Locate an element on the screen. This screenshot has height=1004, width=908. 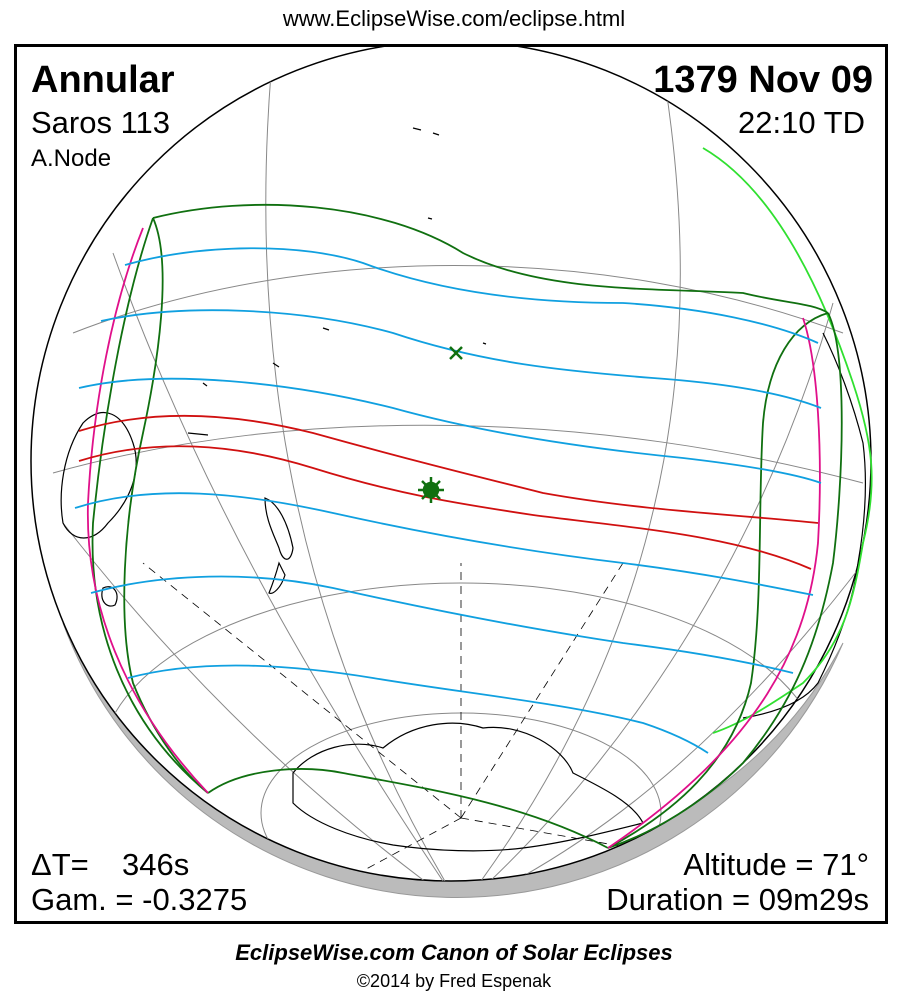
eclipse-date: 1379 Nov 09 is located at coordinates (763, 80).